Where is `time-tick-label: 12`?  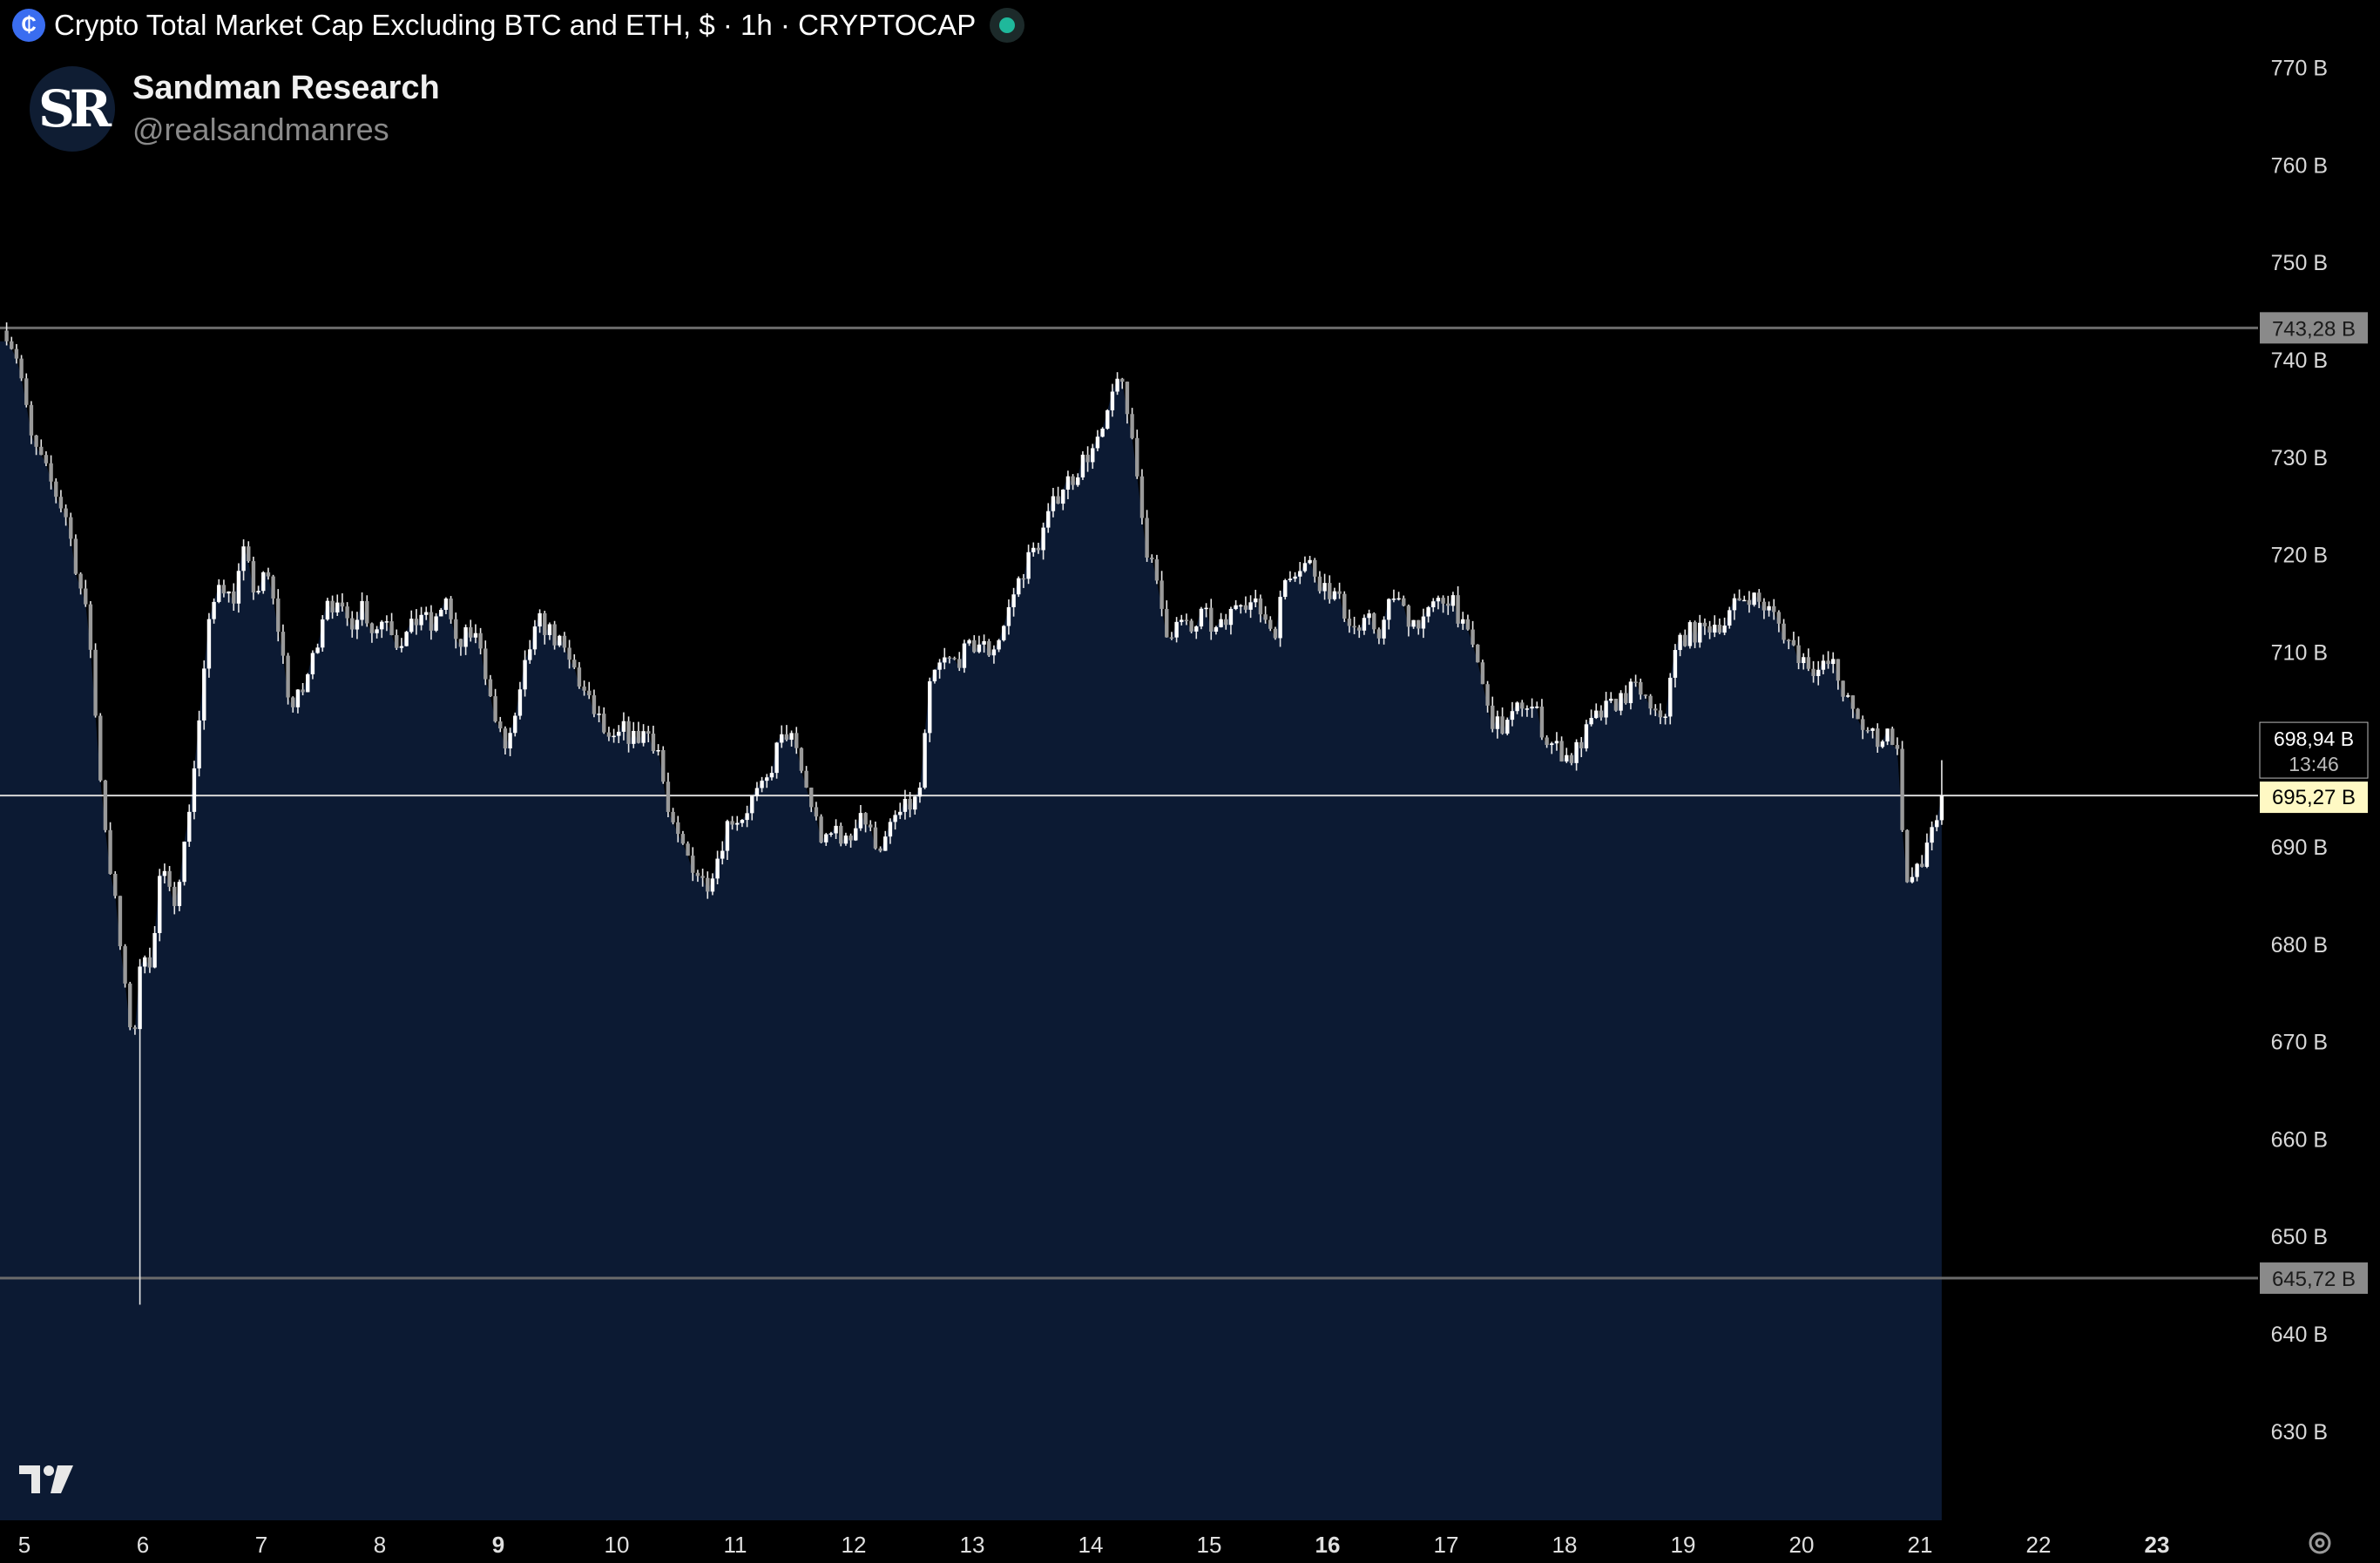 time-tick-label: 12 is located at coordinates (854, 1545).